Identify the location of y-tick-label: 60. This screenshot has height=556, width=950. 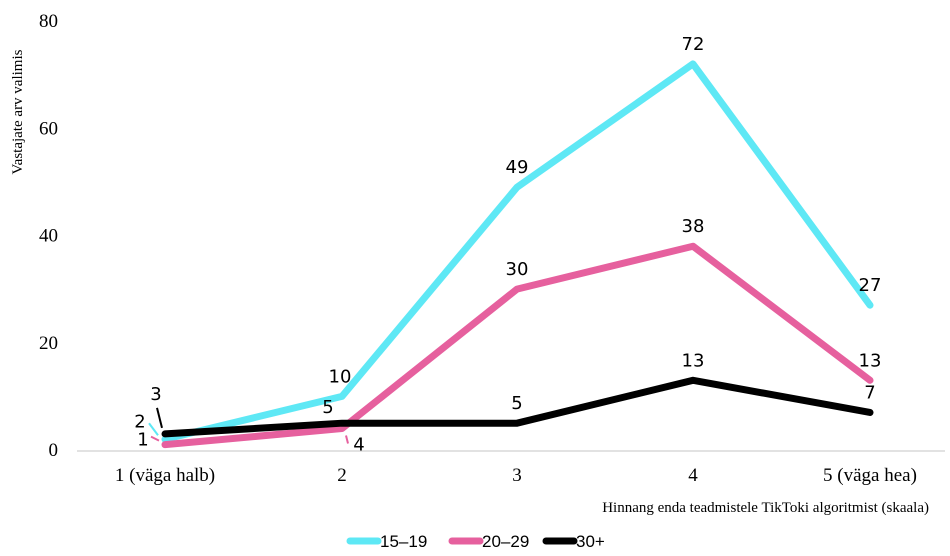
(48, 128).